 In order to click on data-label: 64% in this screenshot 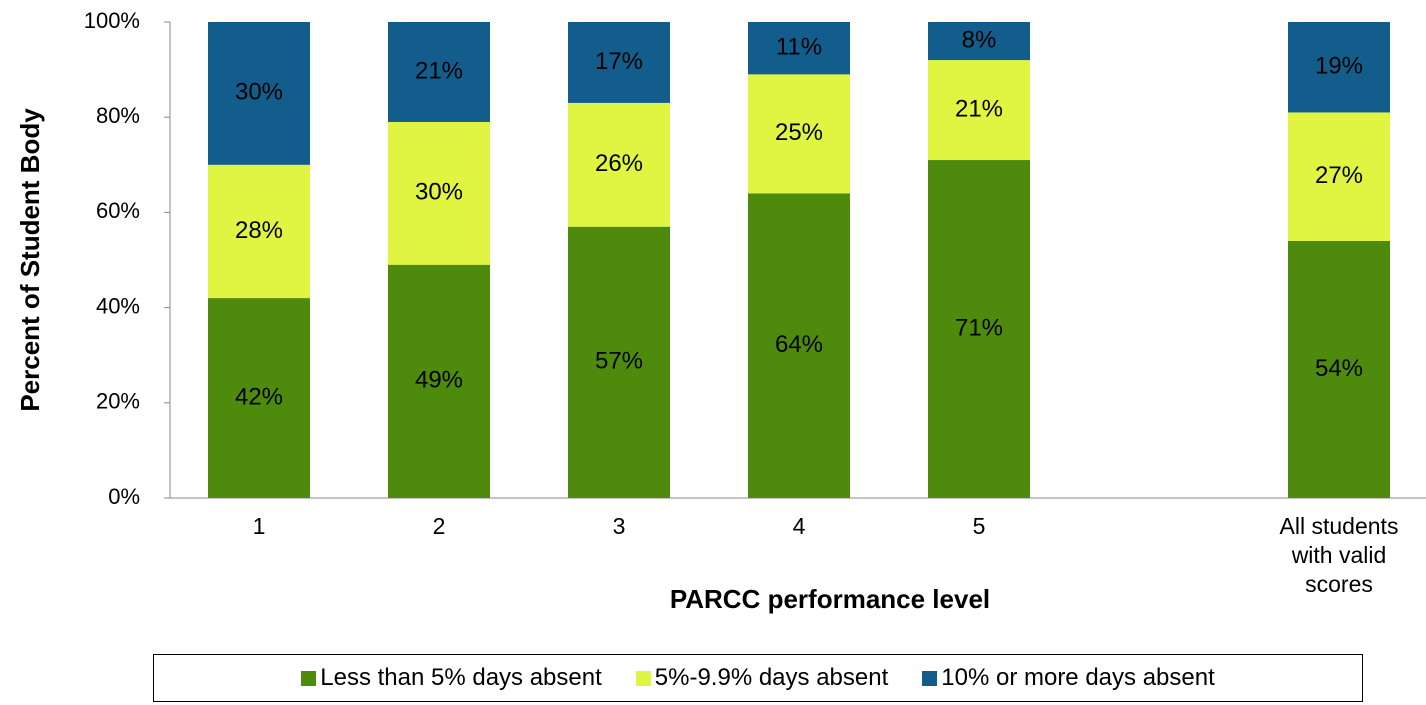, I will do `click(799, 344)`.